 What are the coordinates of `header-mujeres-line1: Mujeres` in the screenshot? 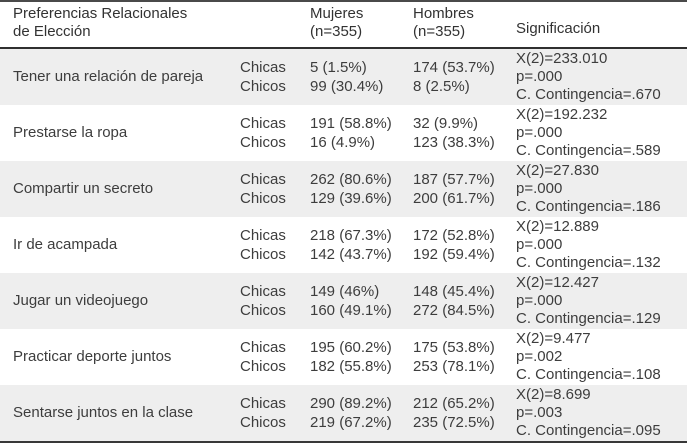 It's located at (337, 13).